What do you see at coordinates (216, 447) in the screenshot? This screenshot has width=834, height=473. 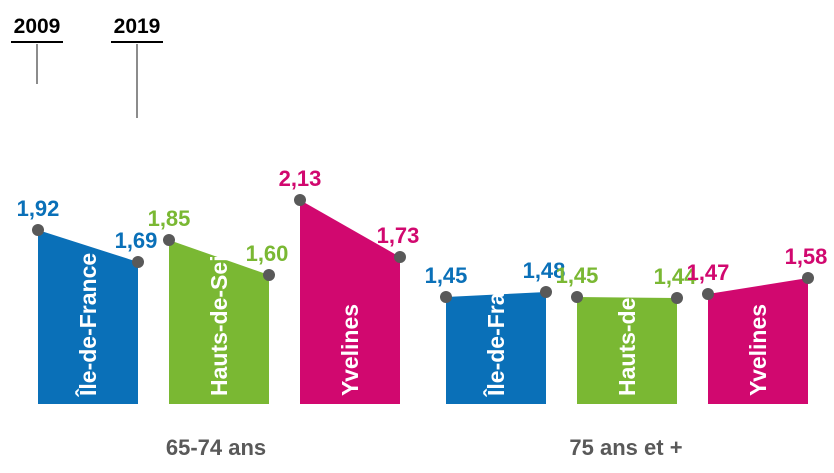 I see `group-label-65-74-ans: 65-74 ans` at bounding box center [216, 447].